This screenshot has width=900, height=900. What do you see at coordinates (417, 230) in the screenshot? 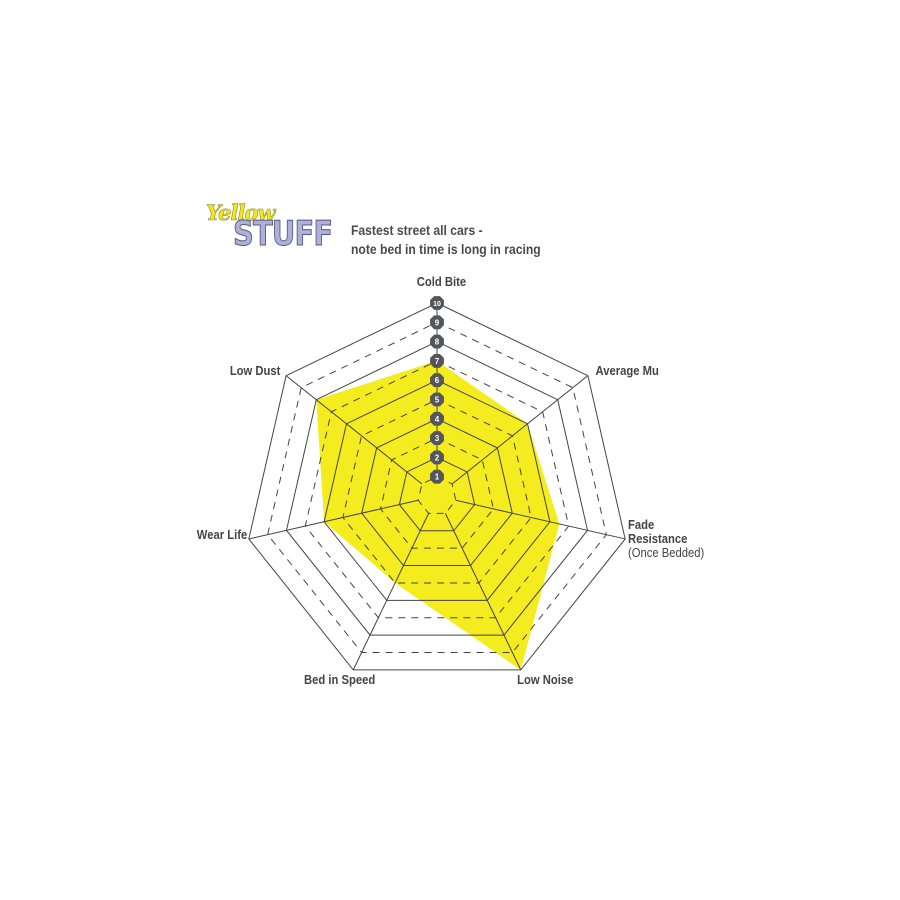
I see `title-line-1: Fastest street all cars -` at bounding box center [417, 230].